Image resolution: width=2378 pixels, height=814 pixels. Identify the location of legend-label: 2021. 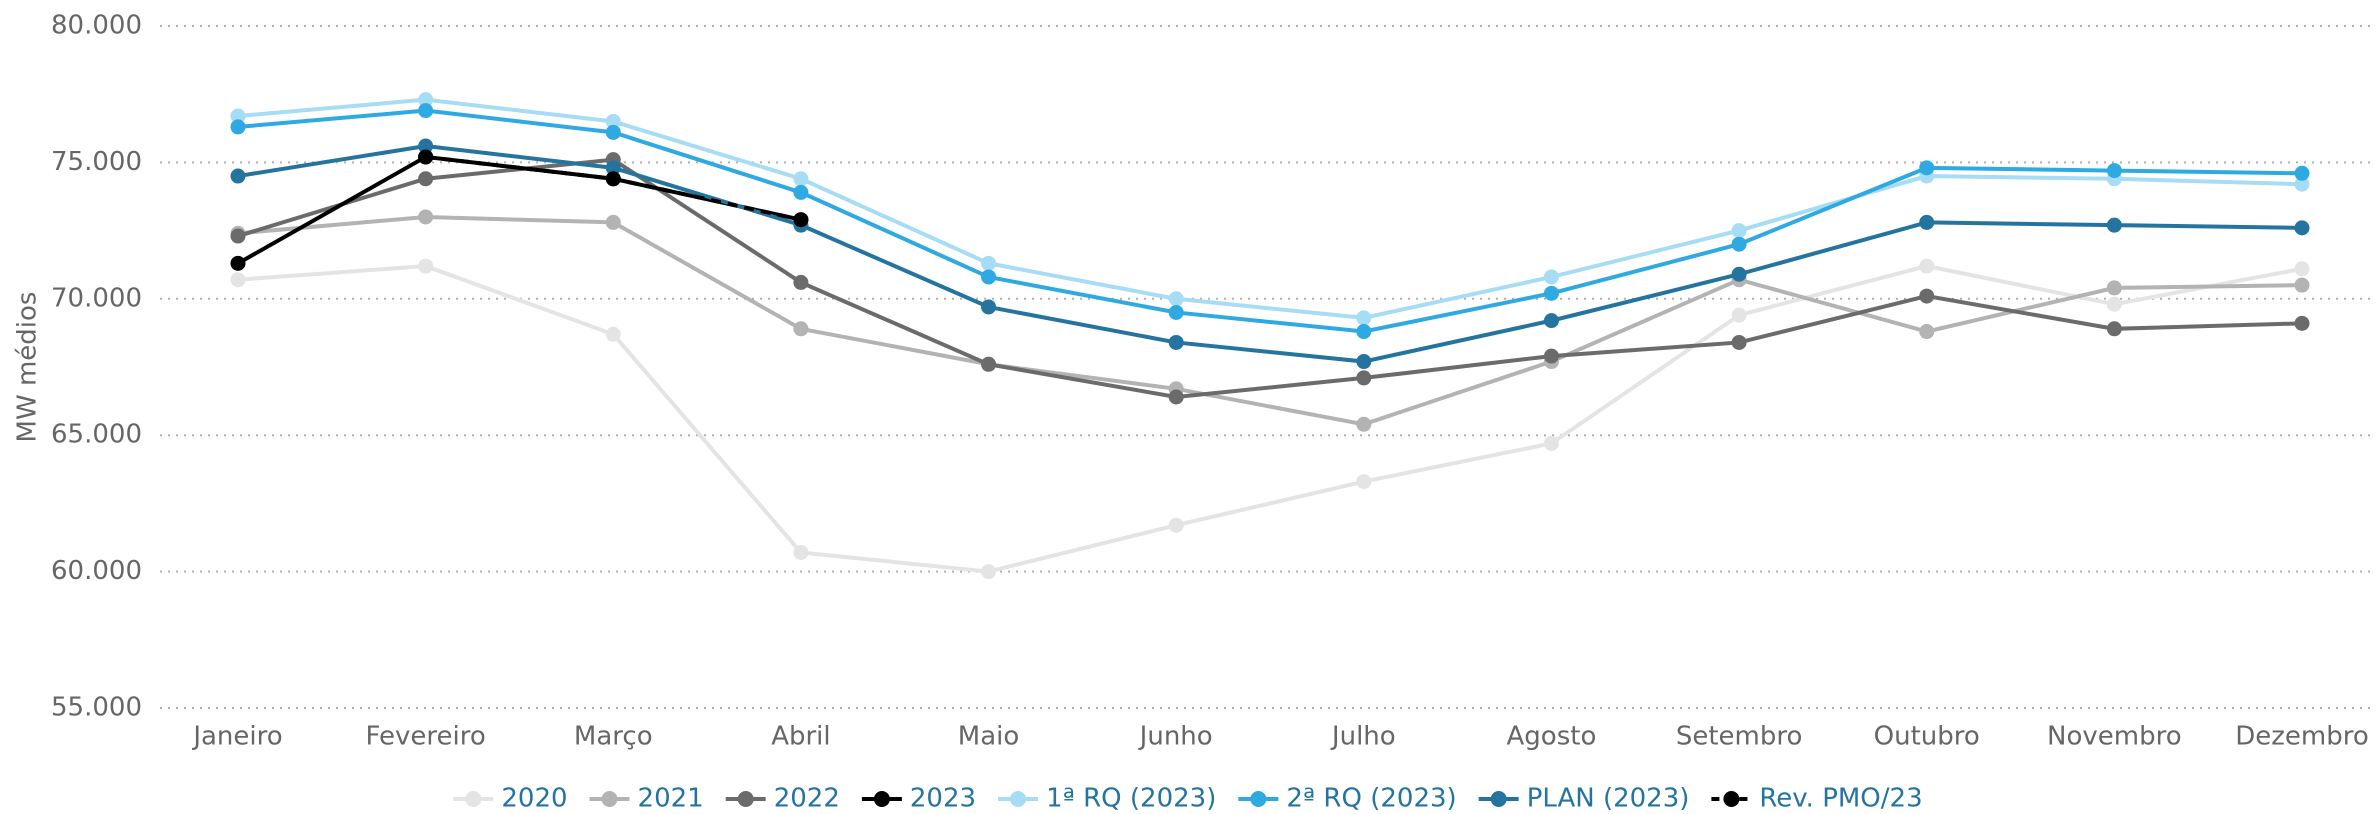
(671, 799).